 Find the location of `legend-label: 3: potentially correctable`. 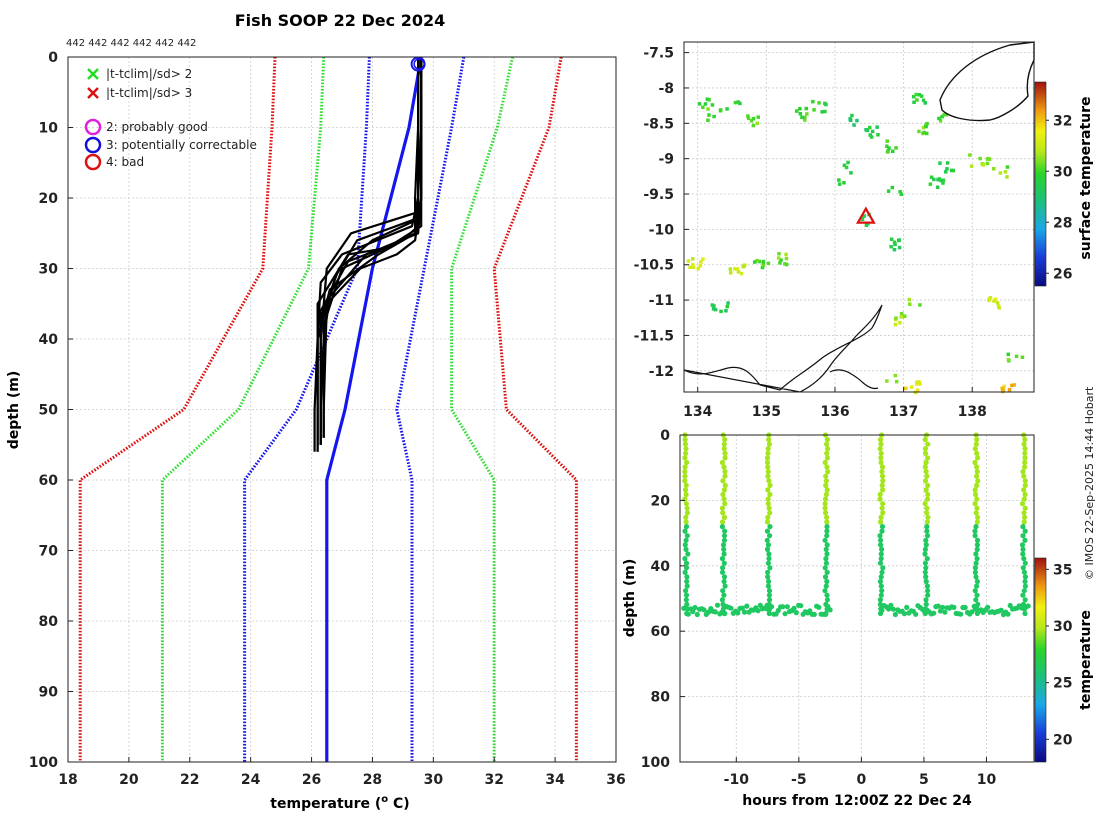

legend-label: 3: potentially correctable is located at coordinates (181, 145).